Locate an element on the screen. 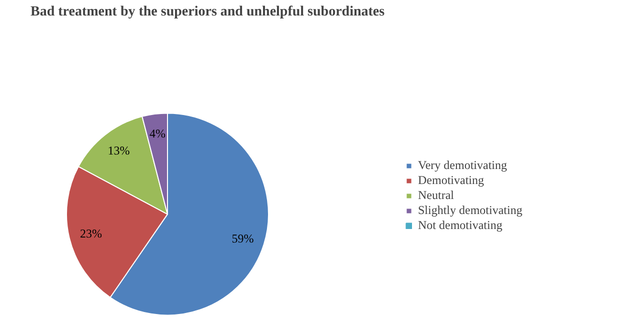 The width and height of the screenshot is (643, 325). legend-label: Very demotivating is located at coordinates (462, 165).